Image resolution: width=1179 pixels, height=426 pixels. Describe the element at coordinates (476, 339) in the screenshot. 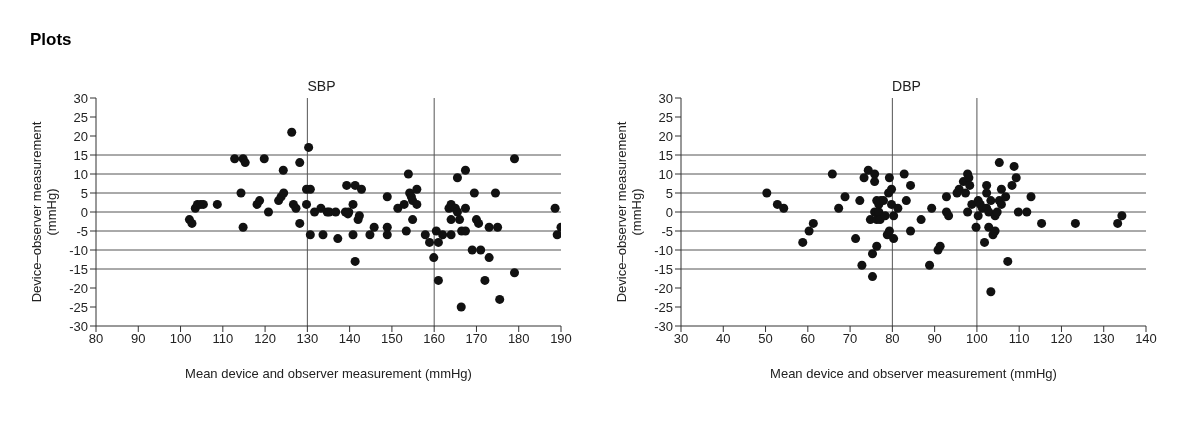

I see `x-tick-label: 170` at that location.